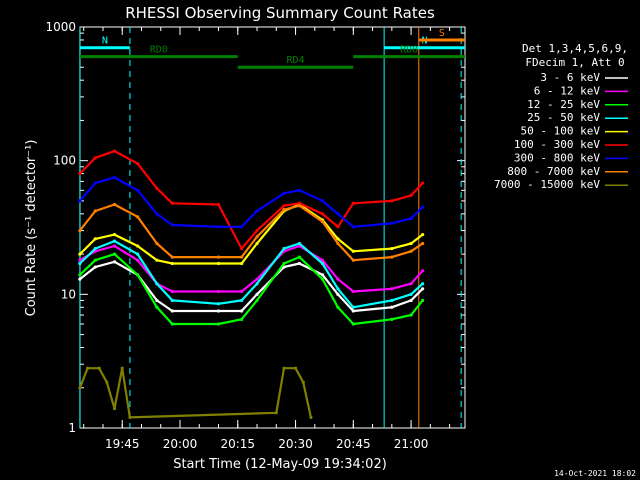 The width and height of the screenshot is (640, 480). Describe the element at coordinates (237, 444) in the screenshot. I see `x-tick-label: 20:15` at that location.